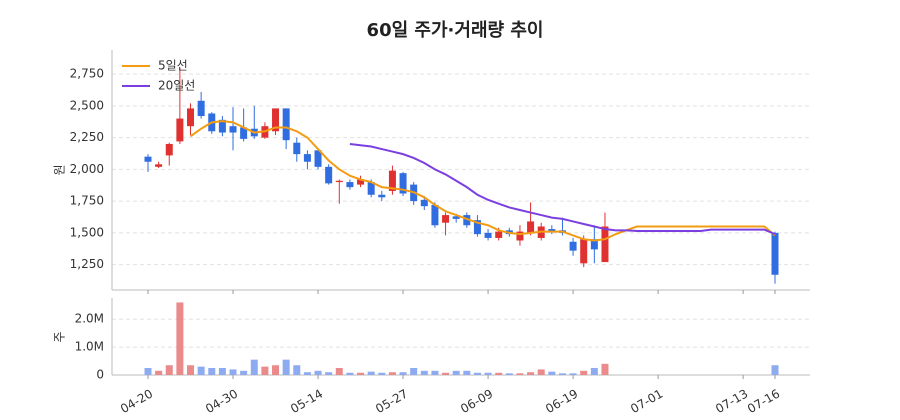 This screenshot has width=900, height=420. I want to click on y-tick-label: 2,750, so click(87, 74).